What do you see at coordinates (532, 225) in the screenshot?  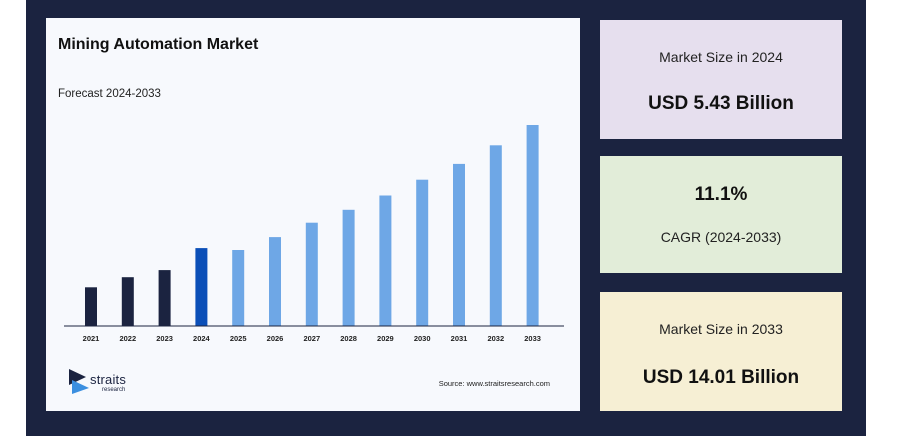 I see `bar-2033` at bounding box center [532, 225].